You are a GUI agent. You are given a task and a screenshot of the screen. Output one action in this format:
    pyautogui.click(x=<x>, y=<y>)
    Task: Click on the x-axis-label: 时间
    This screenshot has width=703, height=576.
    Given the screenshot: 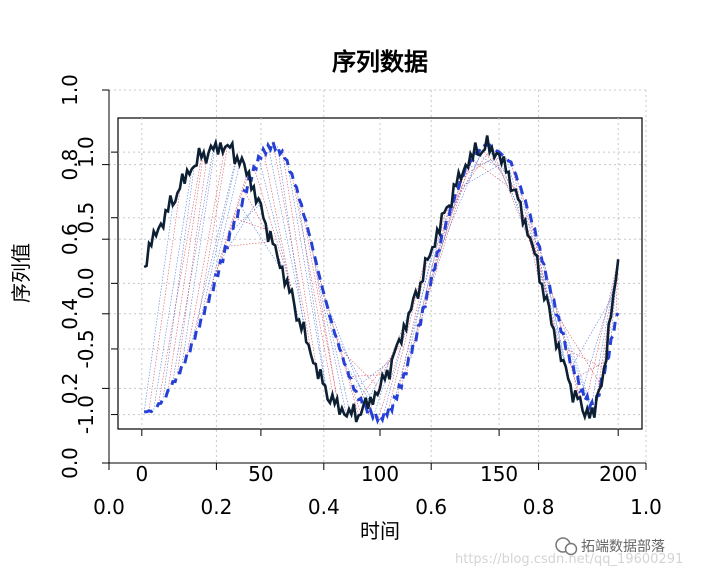 What is the action you would take?
    pyautogui.click(x=380, y=531)
    